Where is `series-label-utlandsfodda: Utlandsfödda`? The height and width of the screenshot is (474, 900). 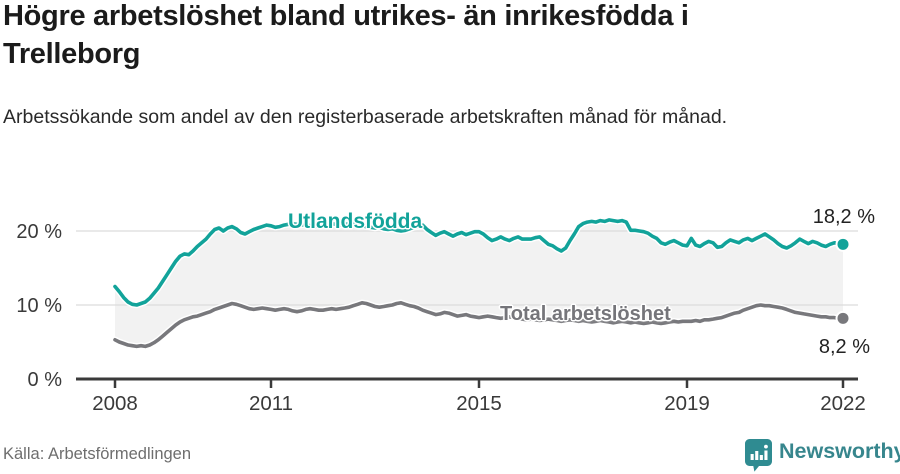 series-label-utlandsfodda: Utlandsfödda is located at coordinates (355, 221).